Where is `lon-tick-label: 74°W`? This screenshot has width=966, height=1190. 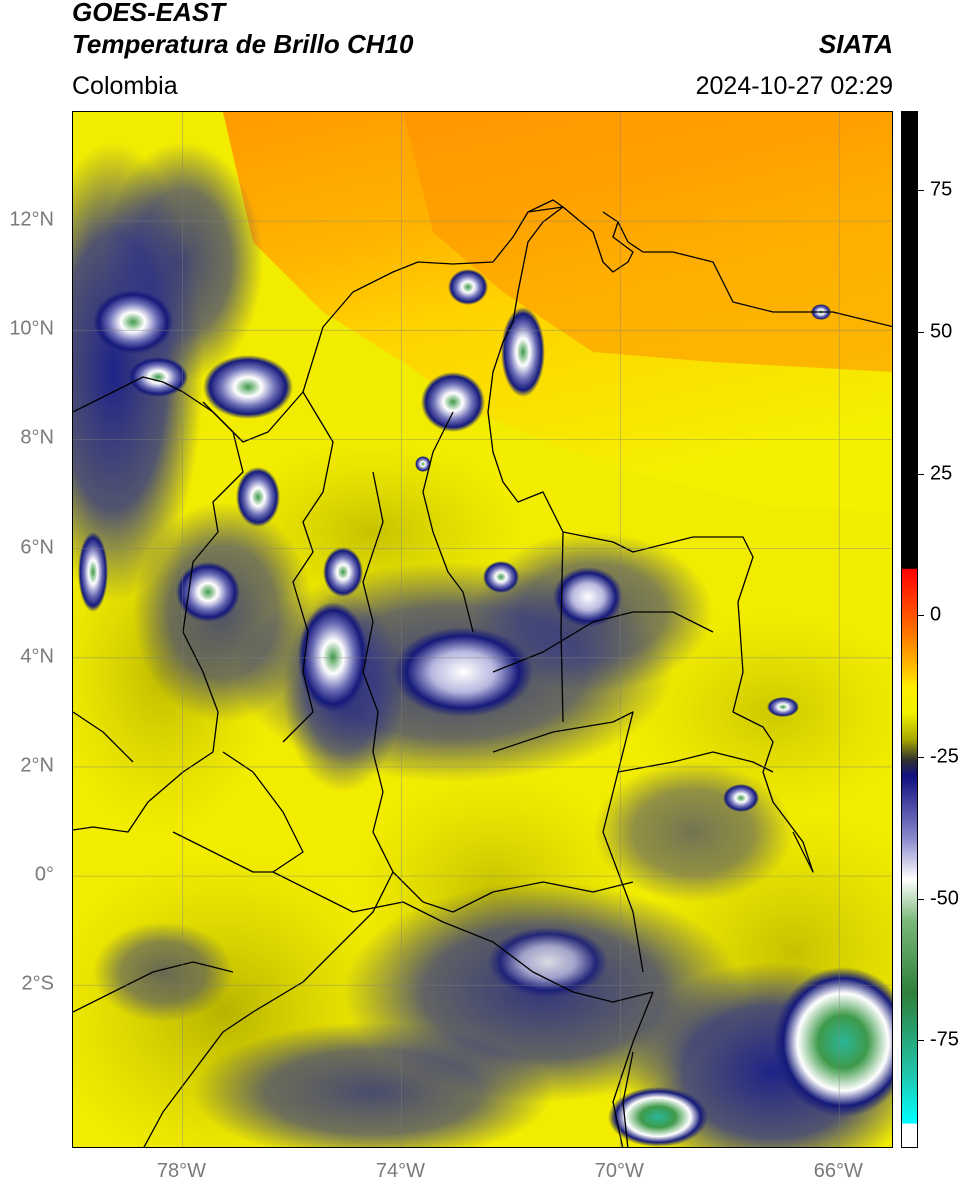
lon-tick-label: 74°W is located at coordinates (400, 1171).